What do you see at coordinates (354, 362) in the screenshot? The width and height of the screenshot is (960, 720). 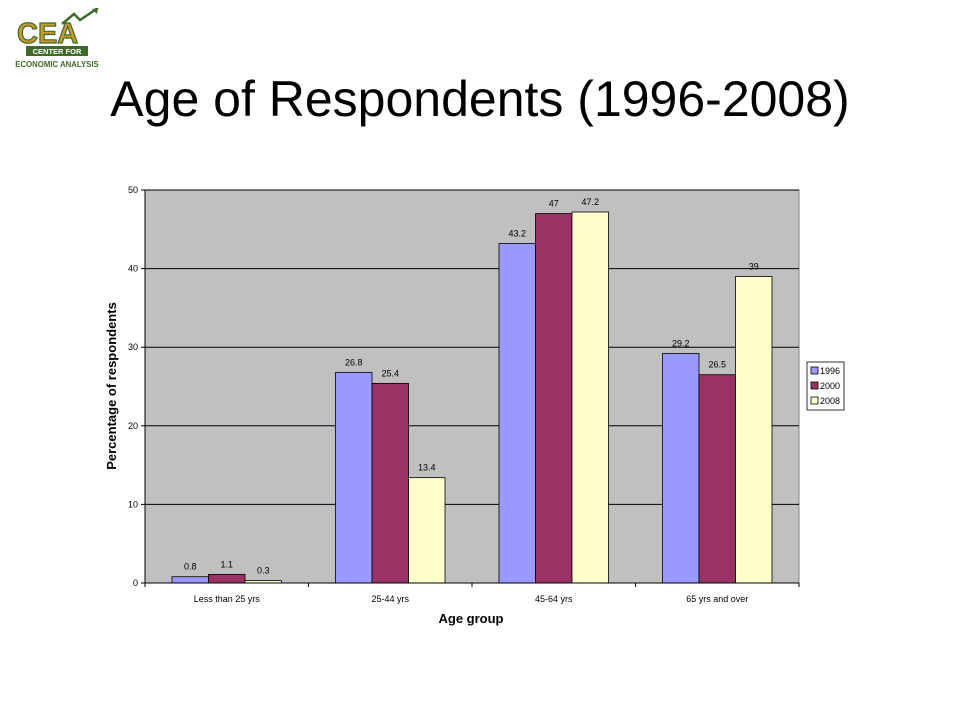 I see `data-label: 26.8` at bounding box center [354, 362].